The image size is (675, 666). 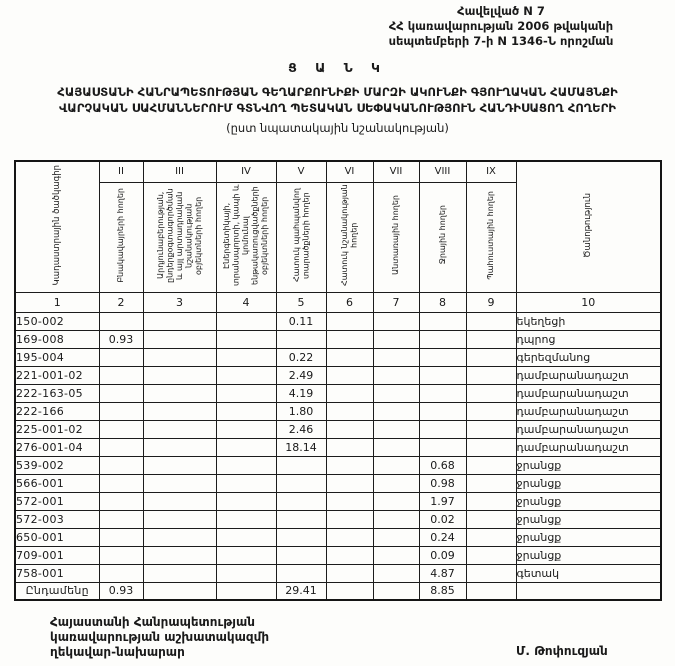 I want to click on row-note: դպրոց, so click(x=588, y=339).